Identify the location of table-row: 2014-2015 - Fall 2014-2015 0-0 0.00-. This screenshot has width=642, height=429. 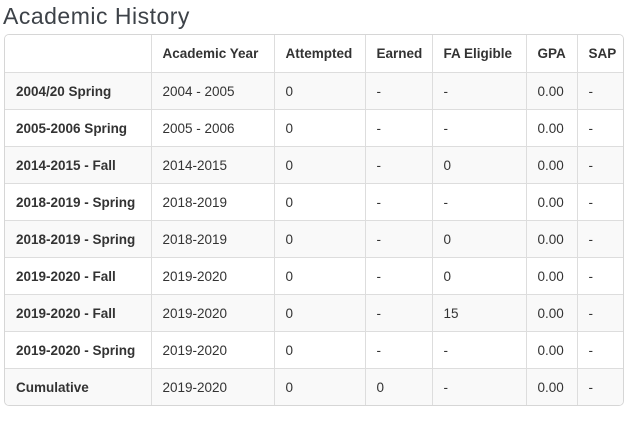
(314, 165).